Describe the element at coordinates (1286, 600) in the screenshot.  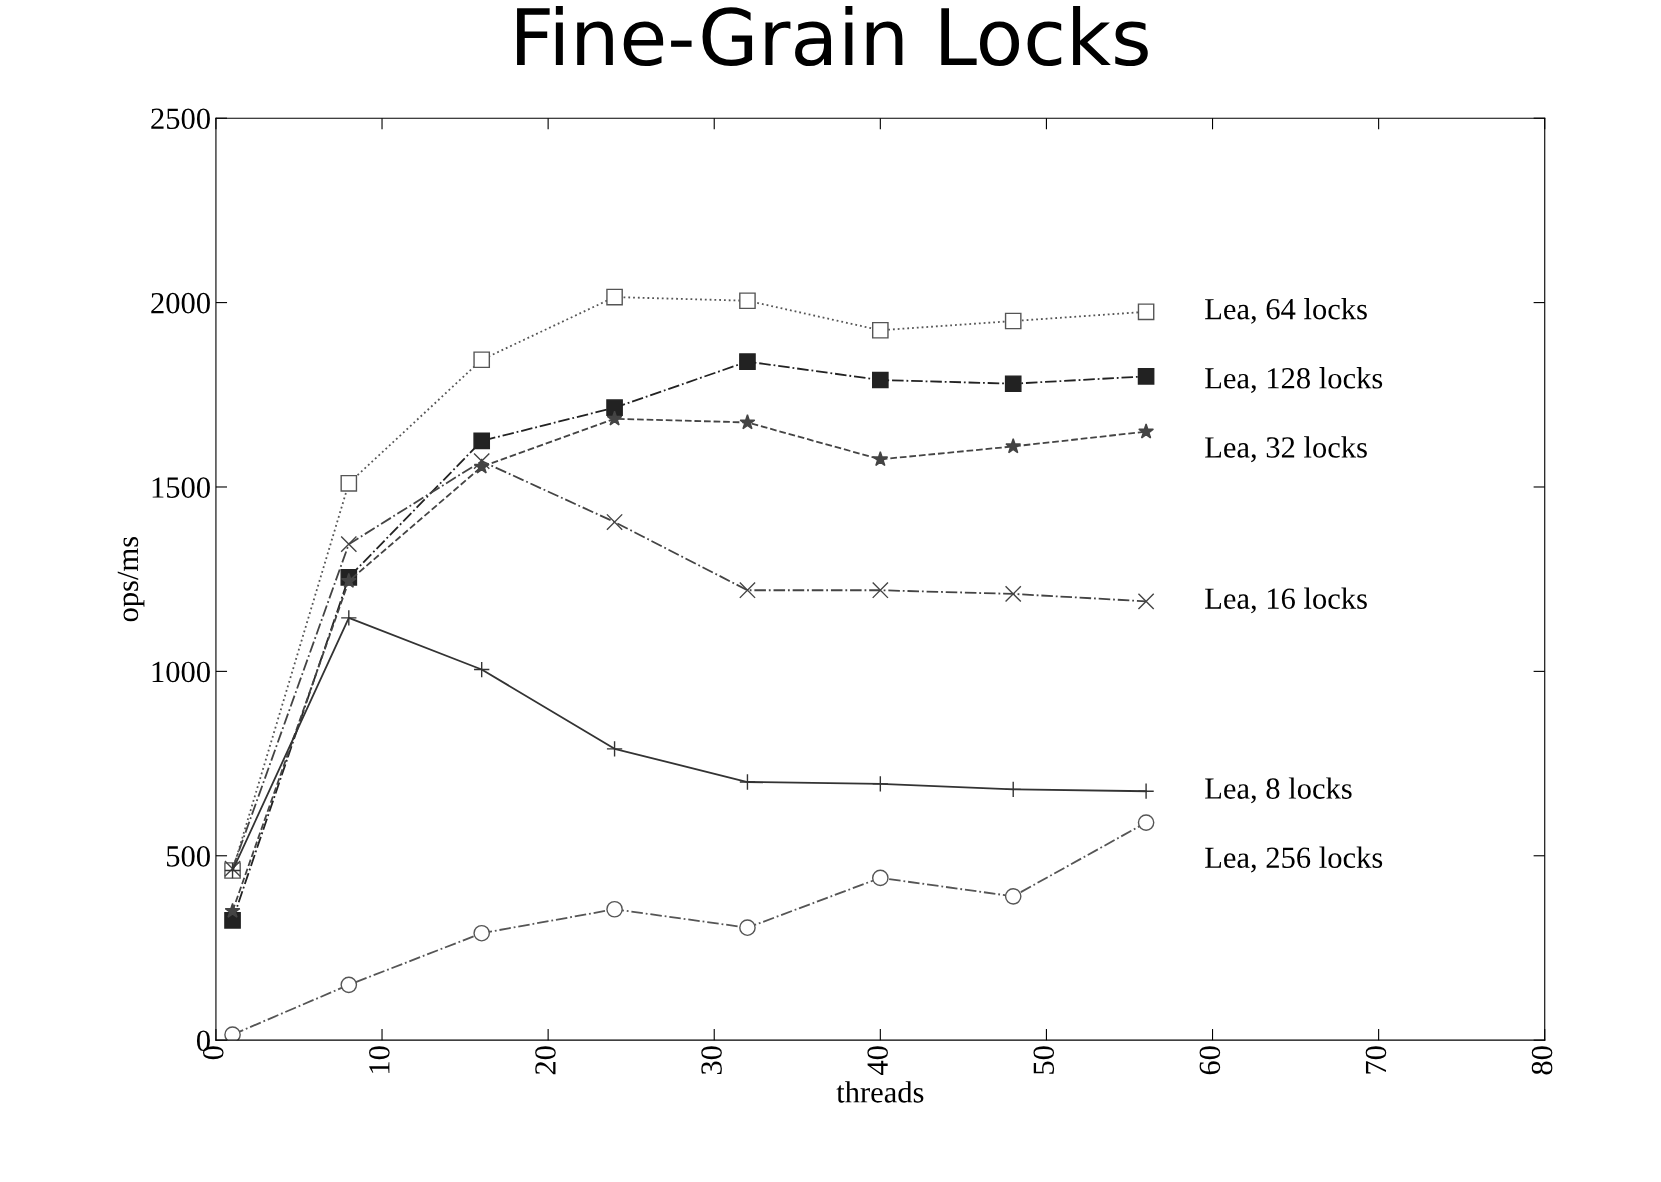
I see `series-label: Lea, 16 locks` at that location.